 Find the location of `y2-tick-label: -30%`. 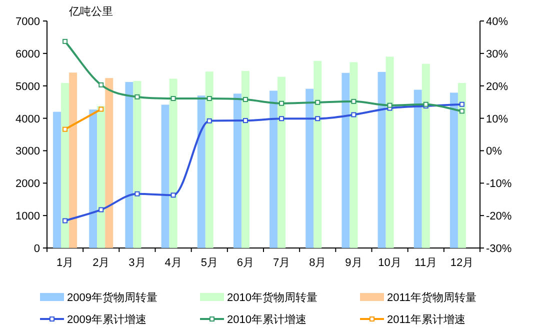

y2-tick-label: -30% is located at coordinates (499, 249).